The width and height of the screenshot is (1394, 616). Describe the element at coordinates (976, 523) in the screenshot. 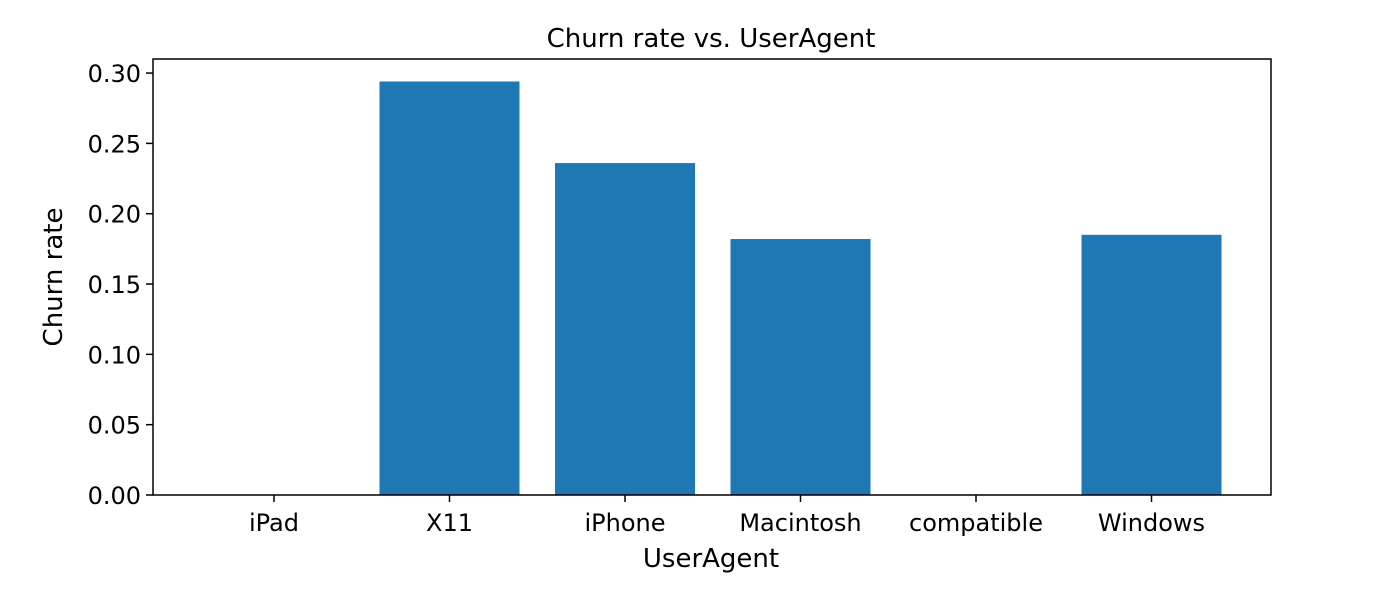

I see `x-tick-label: compatible` at that location.